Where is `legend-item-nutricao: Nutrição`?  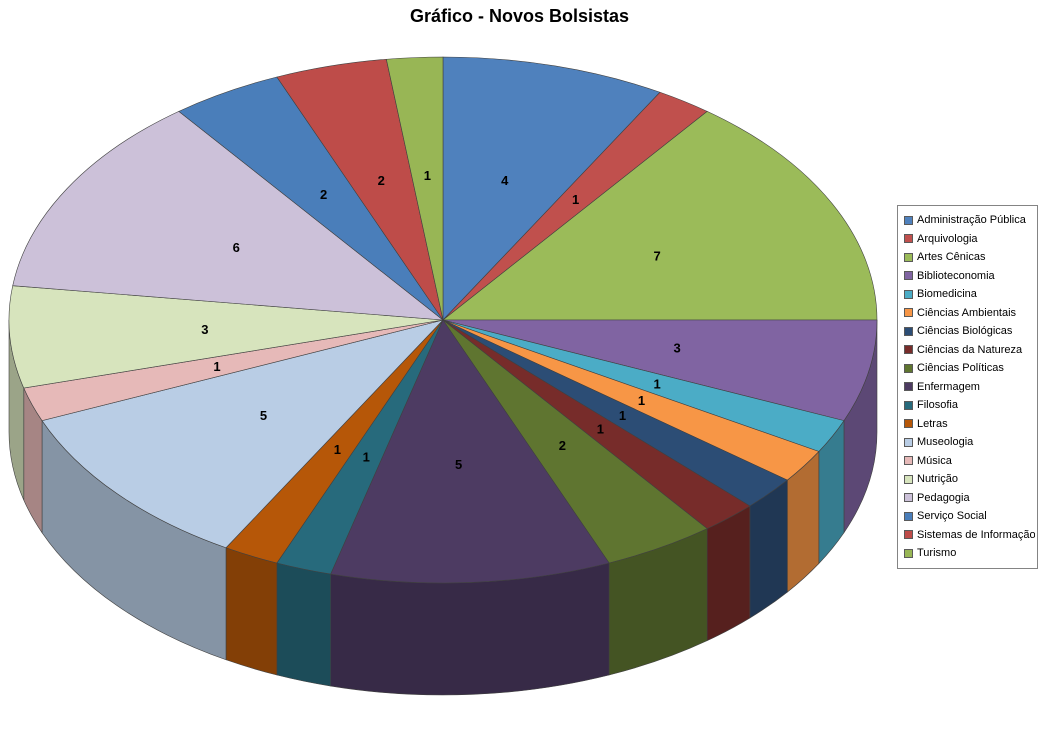 legend-item-nutricao: Nutrição is located at coordinates (968, 479).